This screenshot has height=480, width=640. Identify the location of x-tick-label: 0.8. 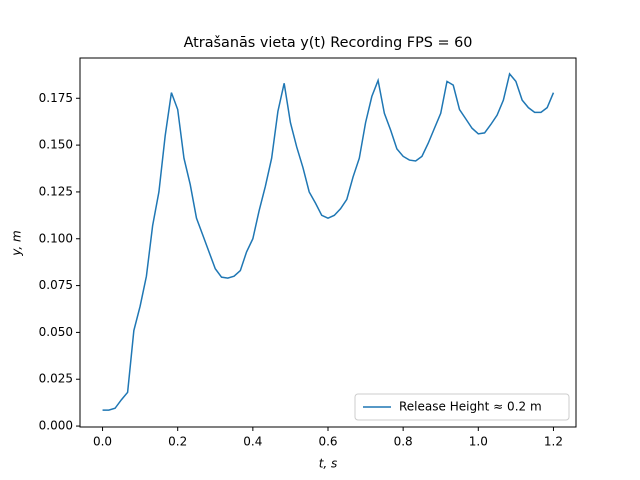
(403, 442).